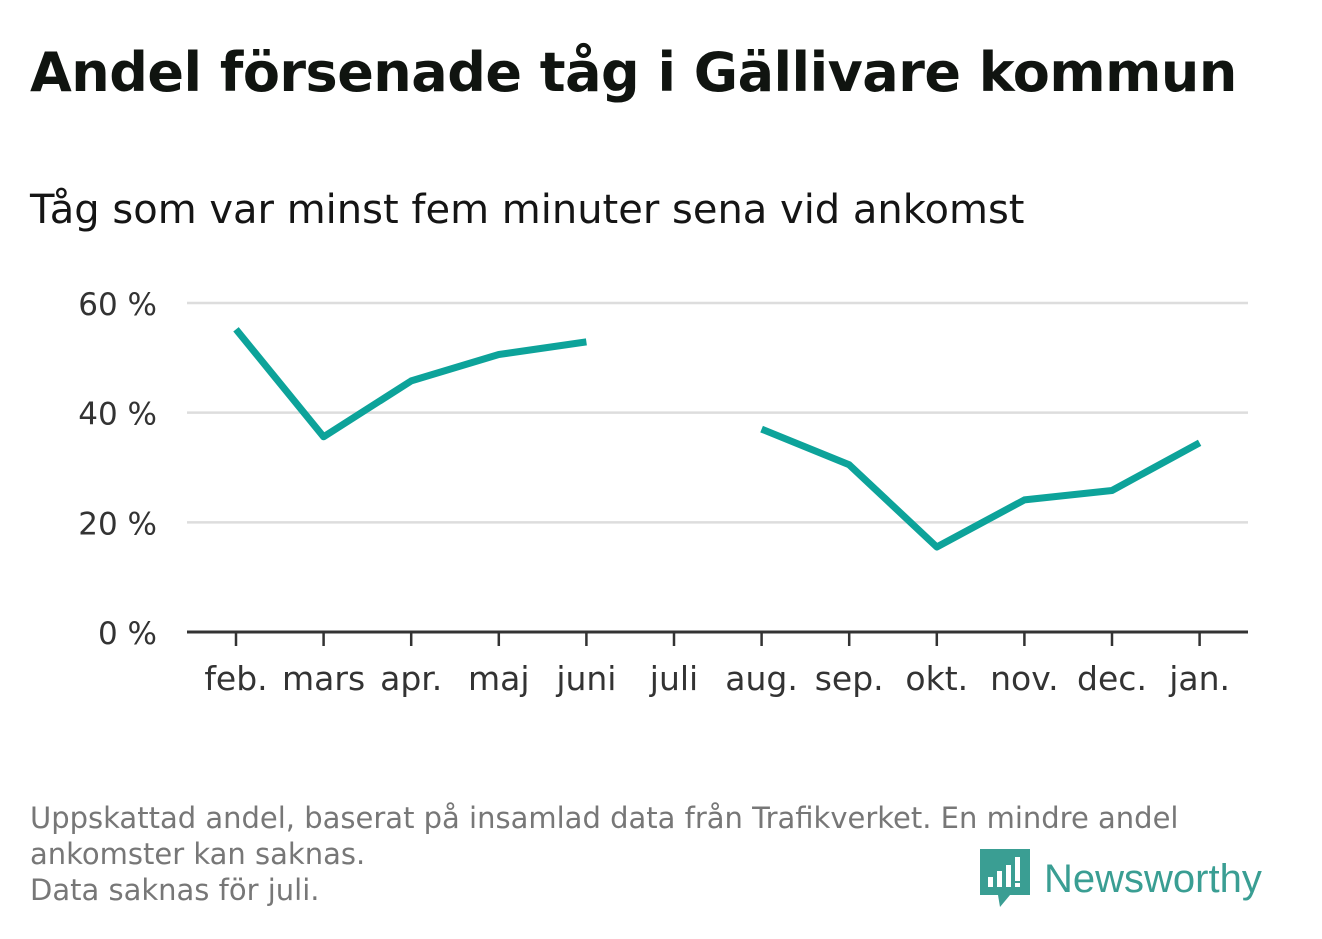  Describe the element at coordinates (198, 854) in the screenshot. I see `footnote-line-2: ankomster kan saknas.` at that location.